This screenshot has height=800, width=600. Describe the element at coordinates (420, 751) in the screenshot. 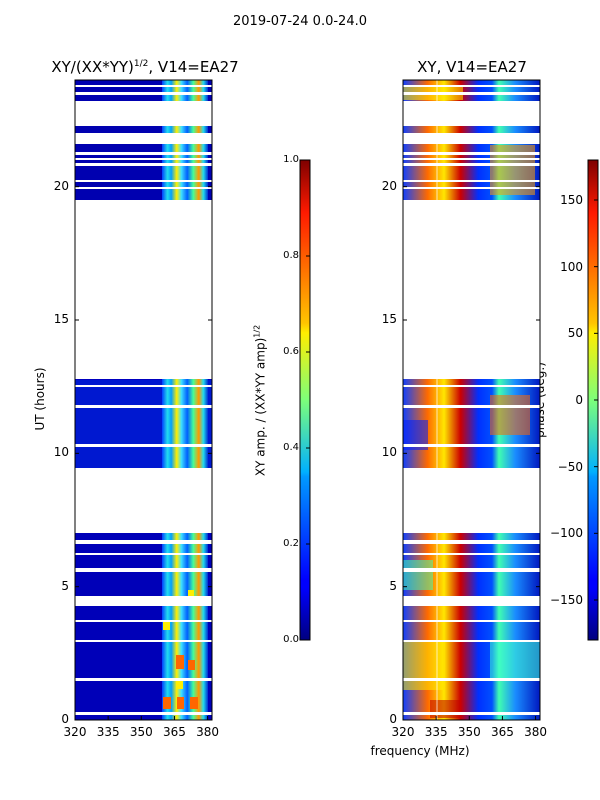

I see `right-xlabel: frequency (MHz)` at that location.